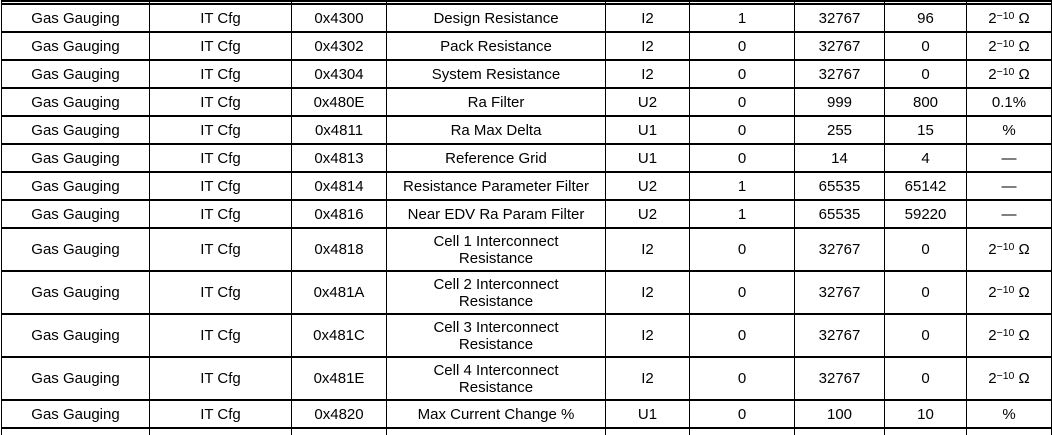 This screenshot has width=1052, height=435. What do you see at coordinates (526, 431) in the screenshot?
I see `partial-row-bottom` at bounding box center [526, 431].